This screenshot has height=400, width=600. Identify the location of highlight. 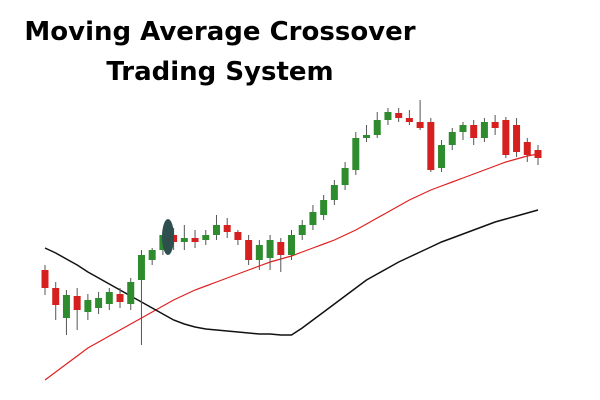
(168, 237).